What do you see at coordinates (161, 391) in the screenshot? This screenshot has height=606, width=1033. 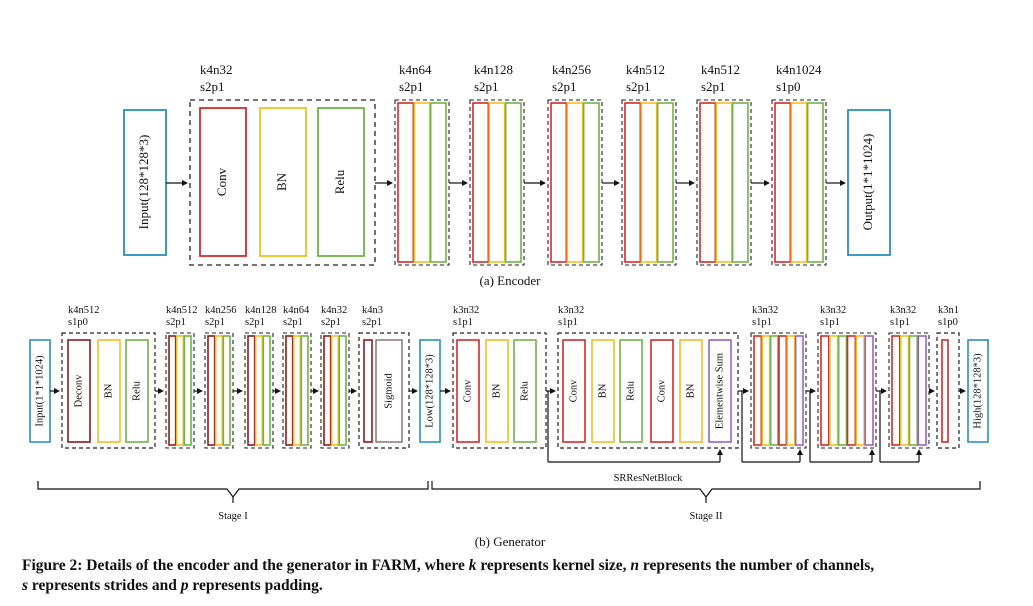 I see `generator-s1-arrow-0-head` at bounding box center [161, 391].